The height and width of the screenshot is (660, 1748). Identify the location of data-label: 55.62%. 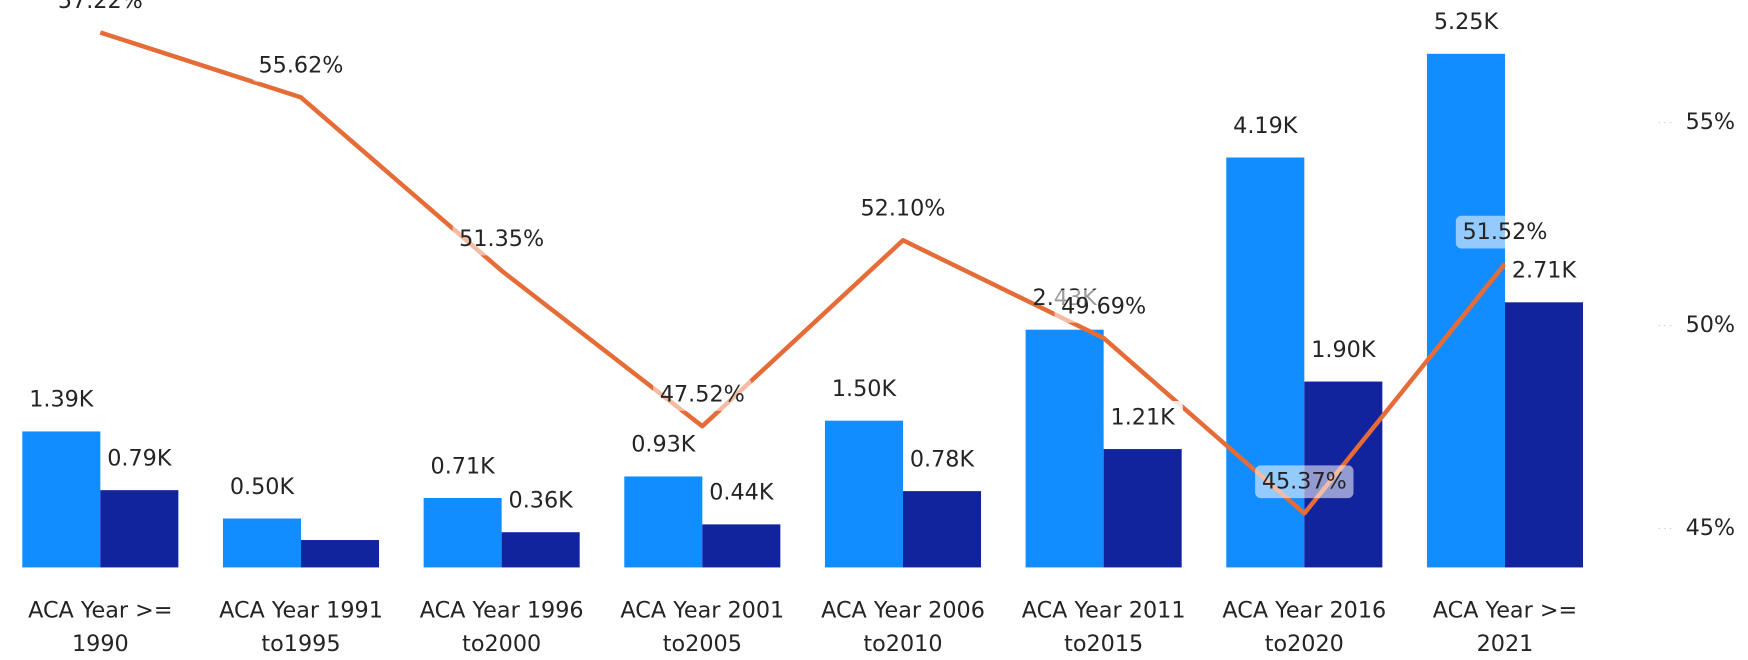
(301, 66).